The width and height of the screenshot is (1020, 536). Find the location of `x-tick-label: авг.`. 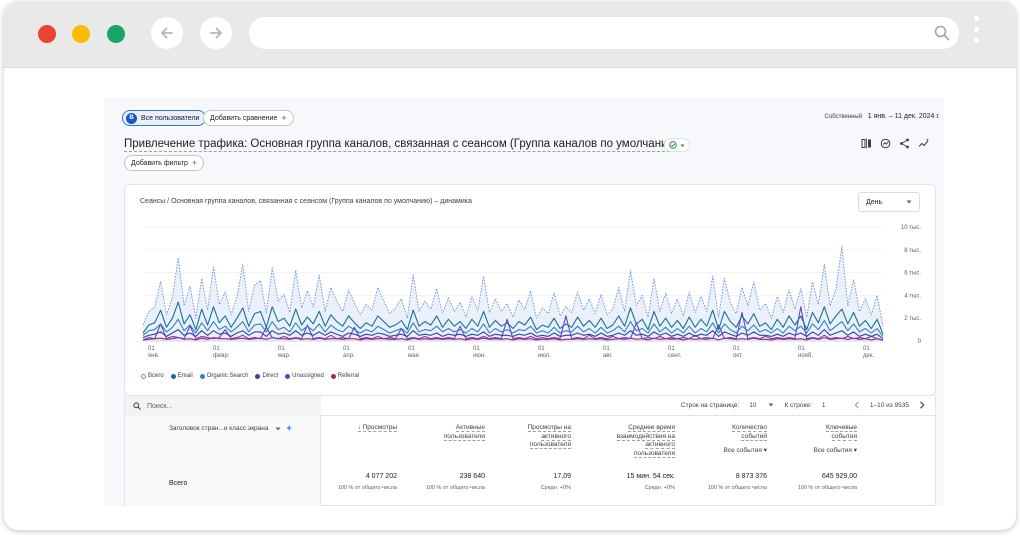

x-tick-label: авг. is located at coordinates (608, 356).